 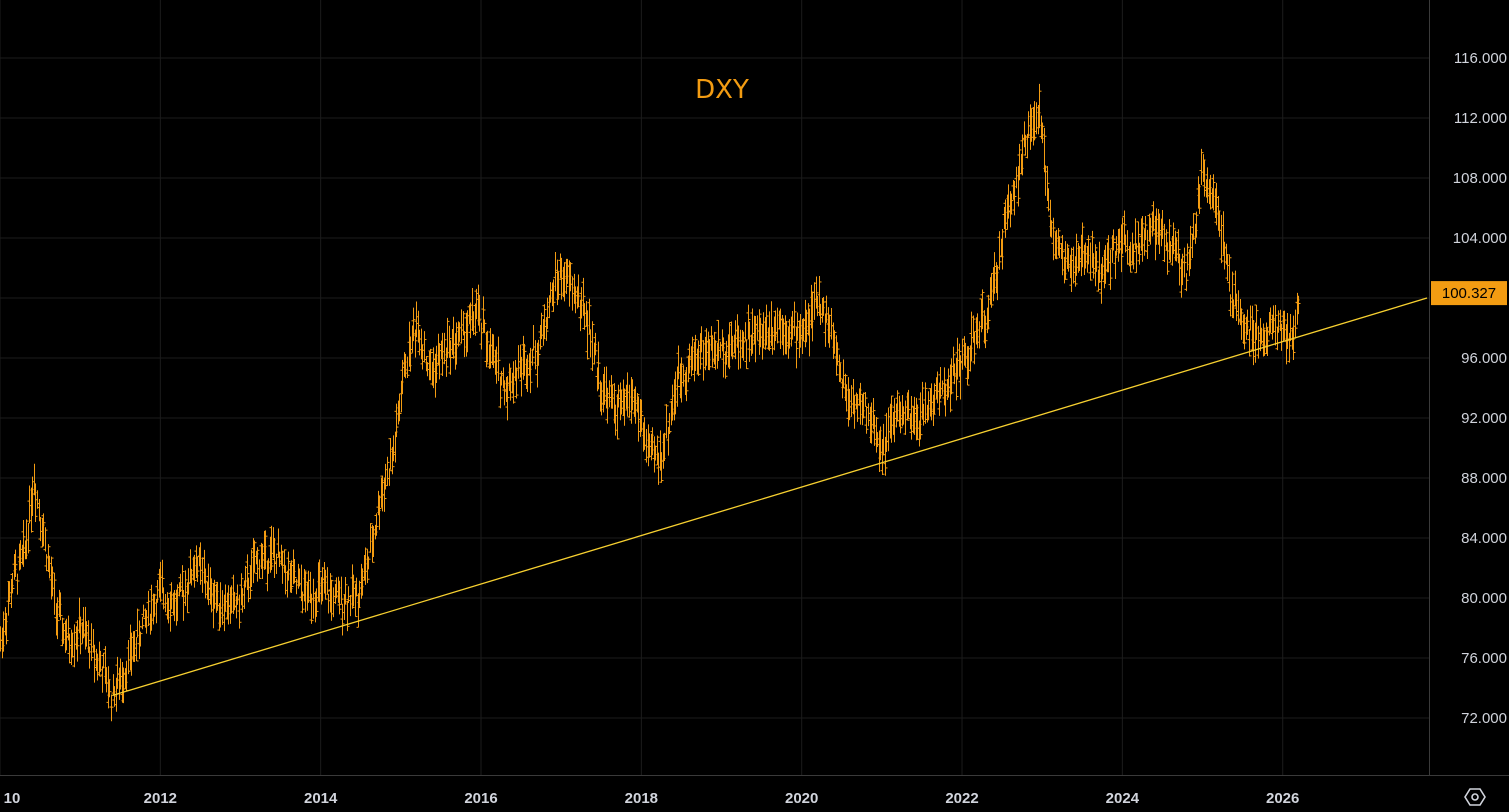 What do you see at coordinates (1480, 118) in the screenshot?
I see `price-tick-label: 112.000` at bounding box center [1480, 118].